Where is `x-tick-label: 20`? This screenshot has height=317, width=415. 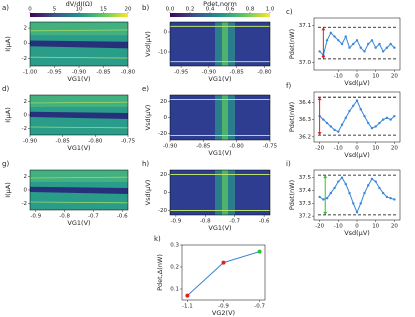 x-tick-label: 20 is located at coordinates (394, 149).